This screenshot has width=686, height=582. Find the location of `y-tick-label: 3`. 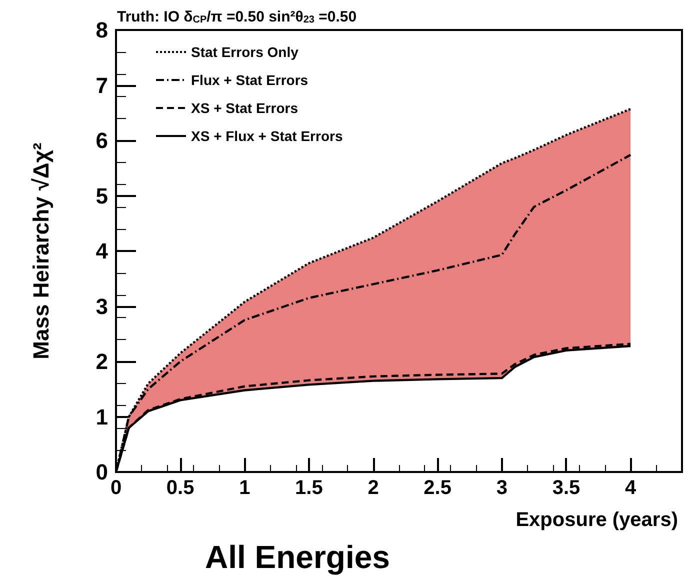

y-tick-label: 3 is located at coordinates (102, 306).